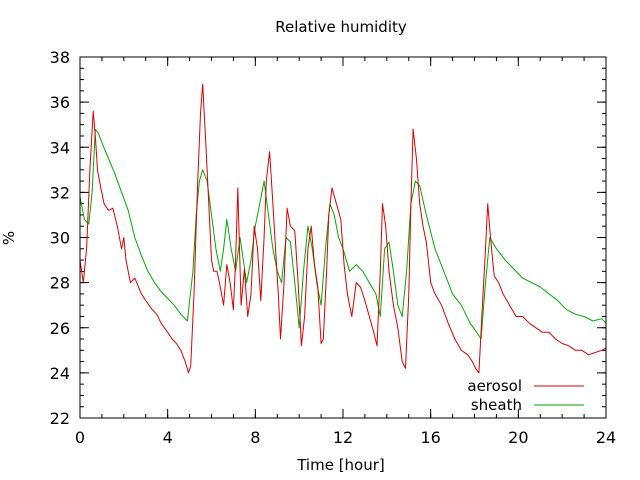  Describe the element at coordinates (60, 238) in the screenshot. I see `y-tick-label: 30` at that location.